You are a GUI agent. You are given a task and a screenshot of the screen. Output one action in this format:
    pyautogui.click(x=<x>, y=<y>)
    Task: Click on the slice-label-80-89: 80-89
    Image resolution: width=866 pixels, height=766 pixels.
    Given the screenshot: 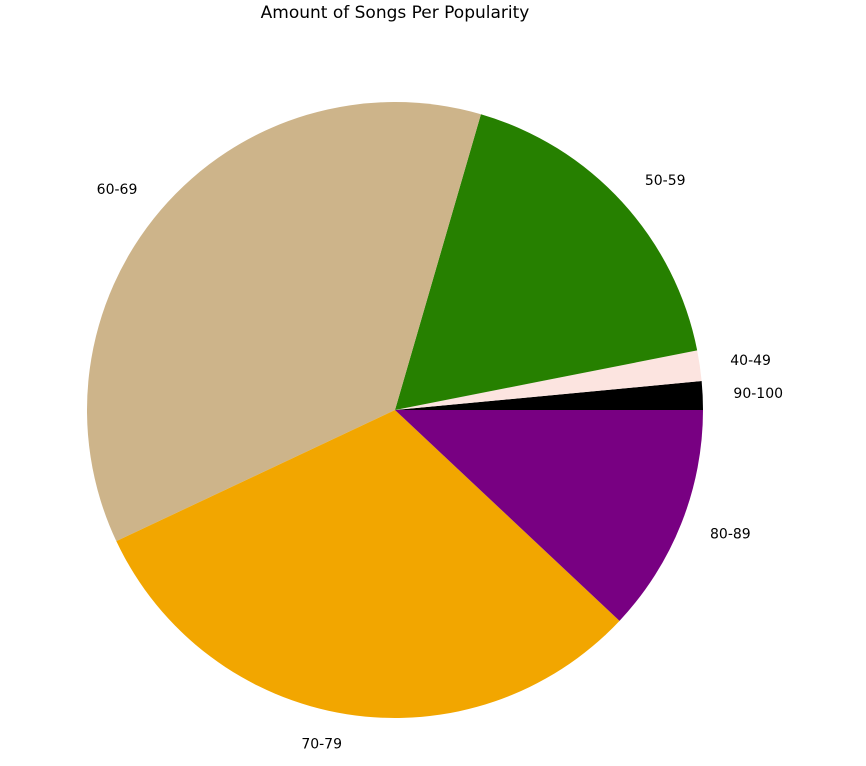 What is the action you would take?
    pyautogui.click(x=730, y=535)
    